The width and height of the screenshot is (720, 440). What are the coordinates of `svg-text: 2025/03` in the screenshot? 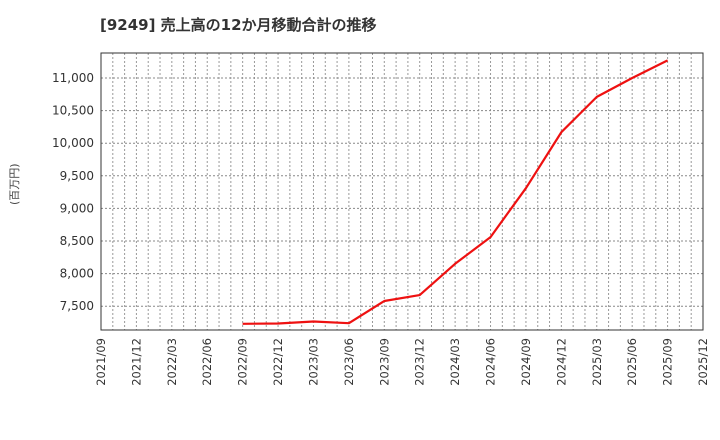 It's located at (597, 362).